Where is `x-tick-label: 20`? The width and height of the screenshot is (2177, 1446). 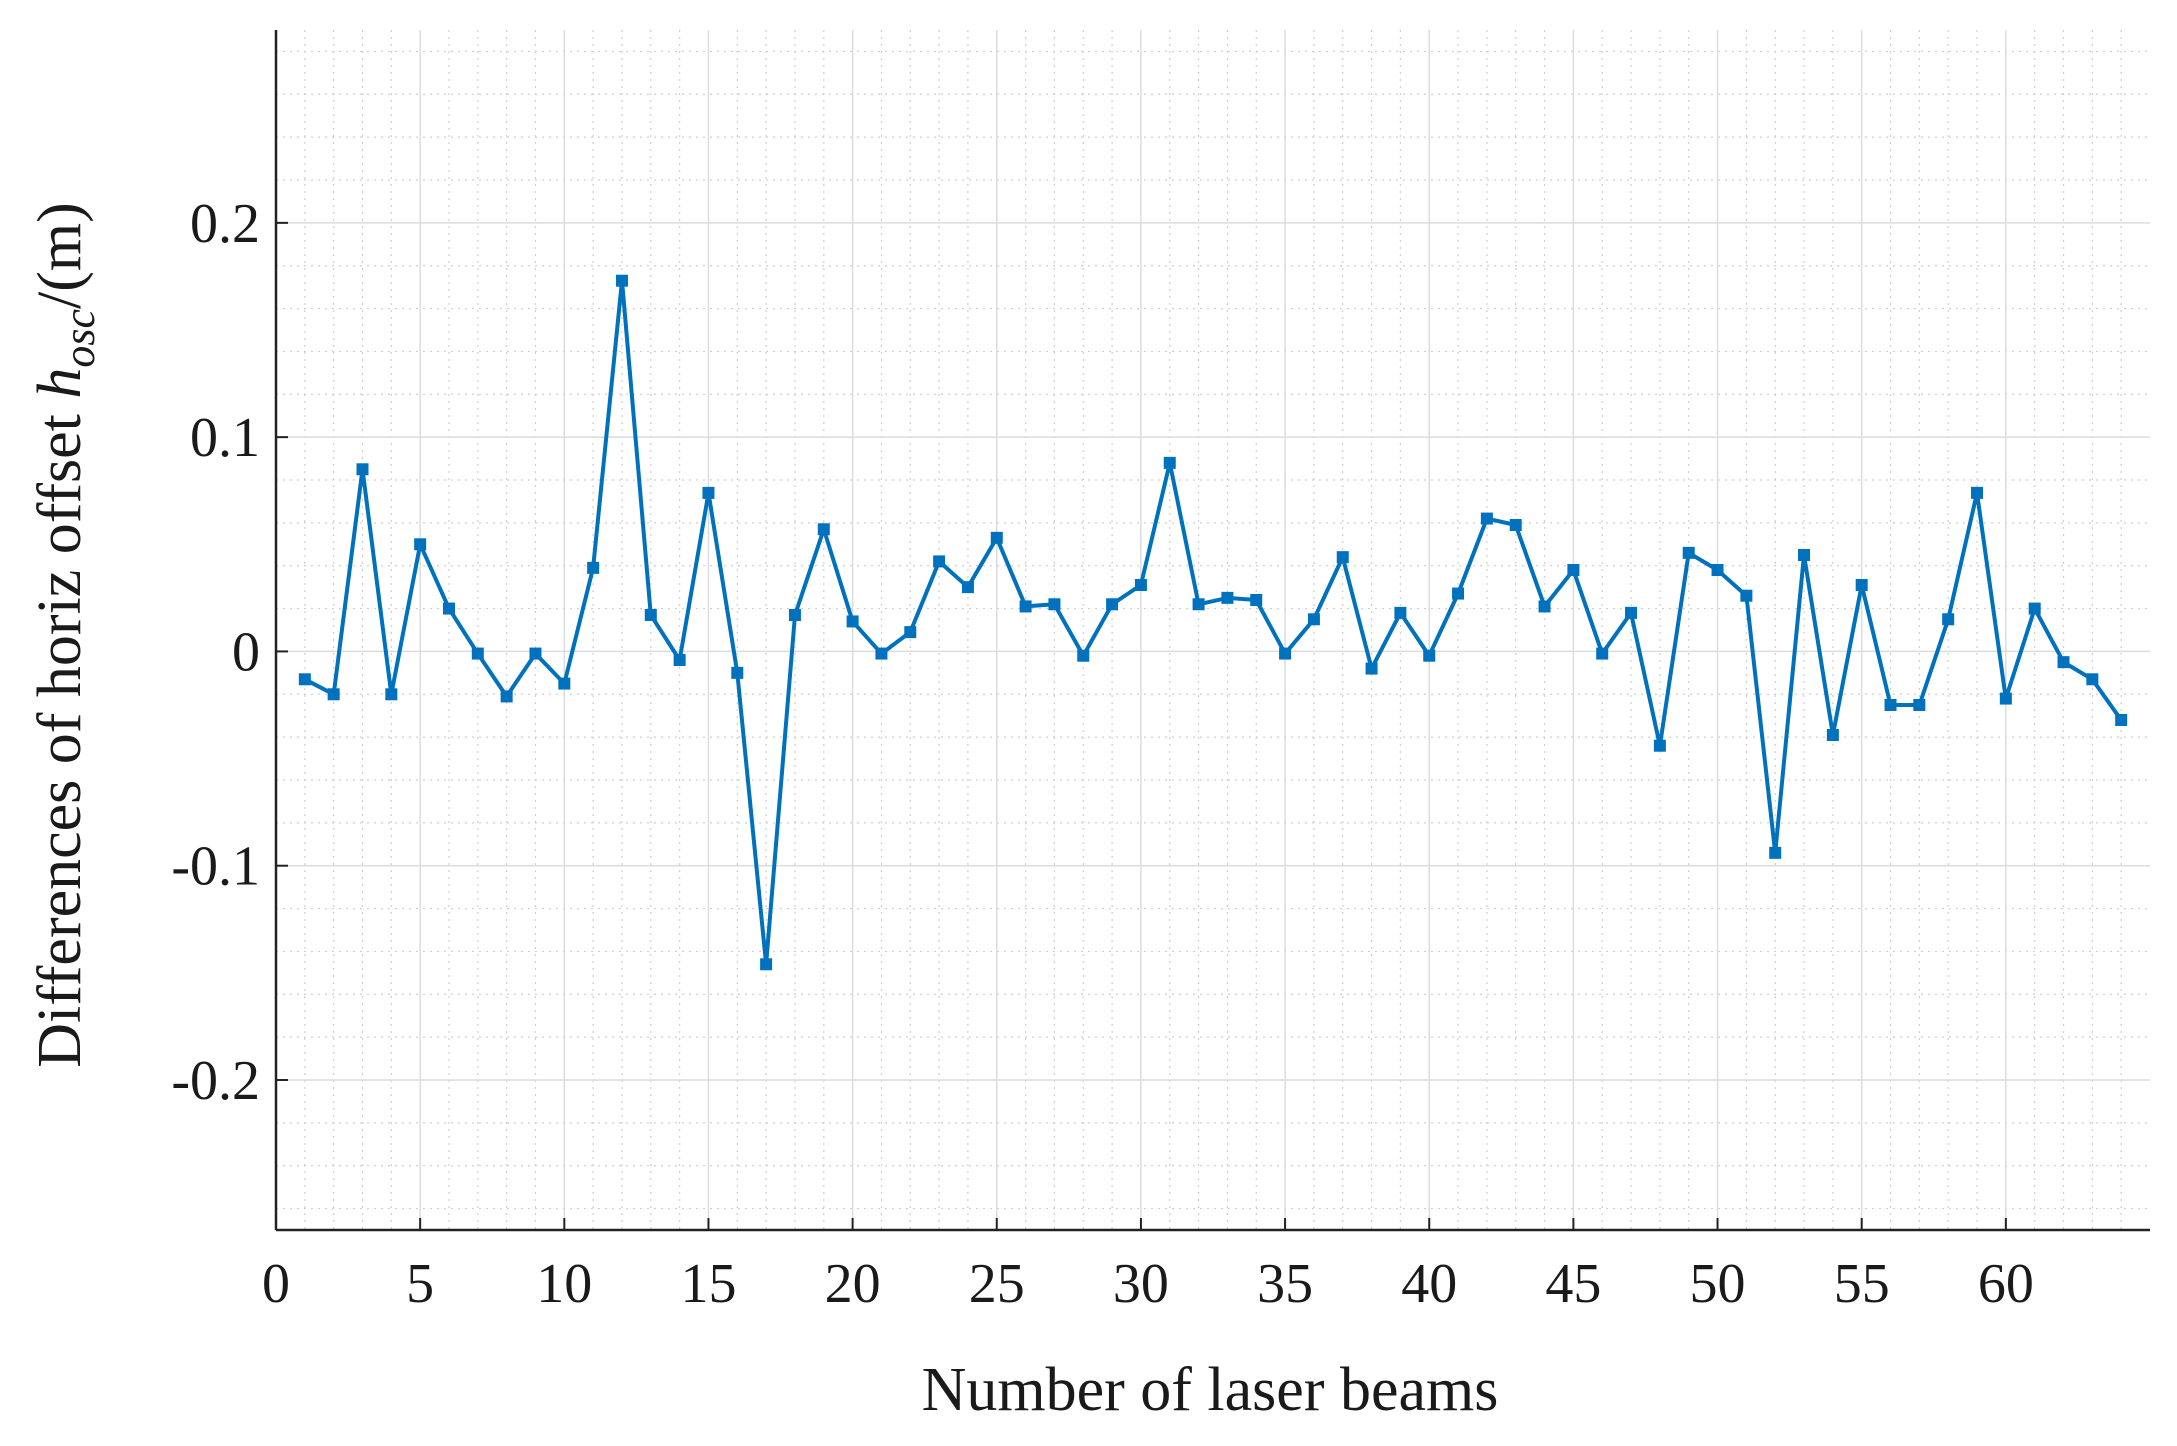 x-tick-label: 20 is located at coordinates (853, 1284).